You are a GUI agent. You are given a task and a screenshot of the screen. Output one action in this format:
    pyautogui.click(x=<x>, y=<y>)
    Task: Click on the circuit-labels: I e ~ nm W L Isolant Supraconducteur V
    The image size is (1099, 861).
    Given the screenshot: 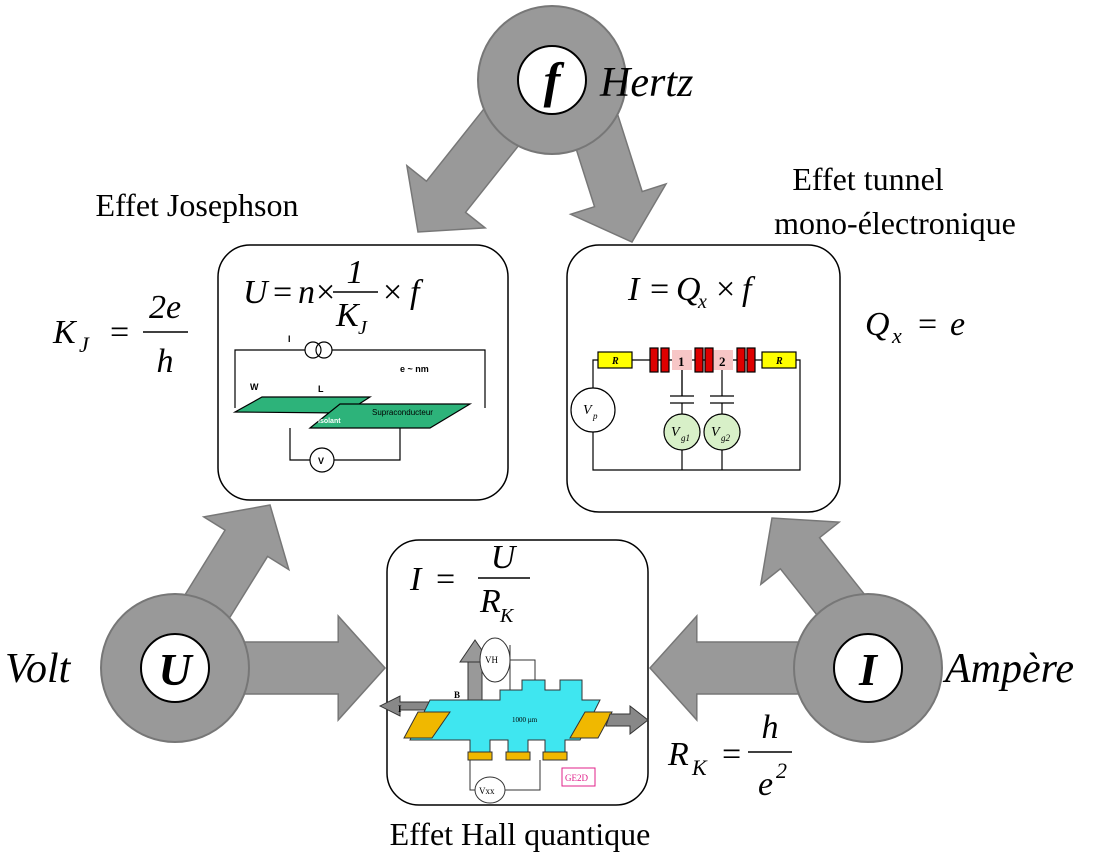 What is the action you would take?
    pyautogui.click(x=341, y=400)
    